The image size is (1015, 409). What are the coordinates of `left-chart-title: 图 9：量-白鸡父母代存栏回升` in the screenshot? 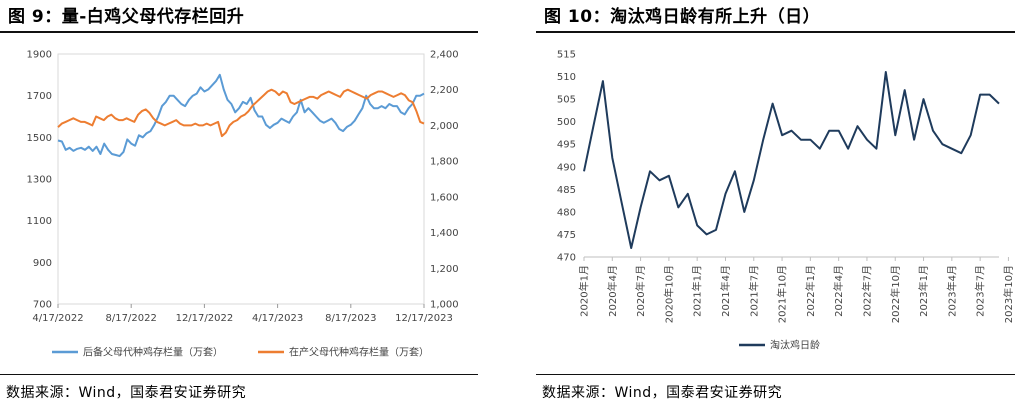 It's located at (126, 17).